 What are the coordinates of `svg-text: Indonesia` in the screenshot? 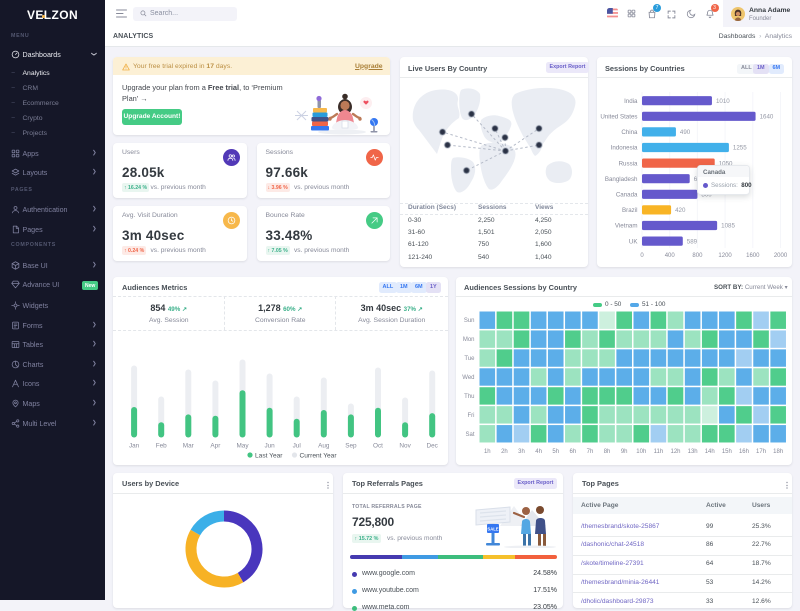 It's located at (623, 148).